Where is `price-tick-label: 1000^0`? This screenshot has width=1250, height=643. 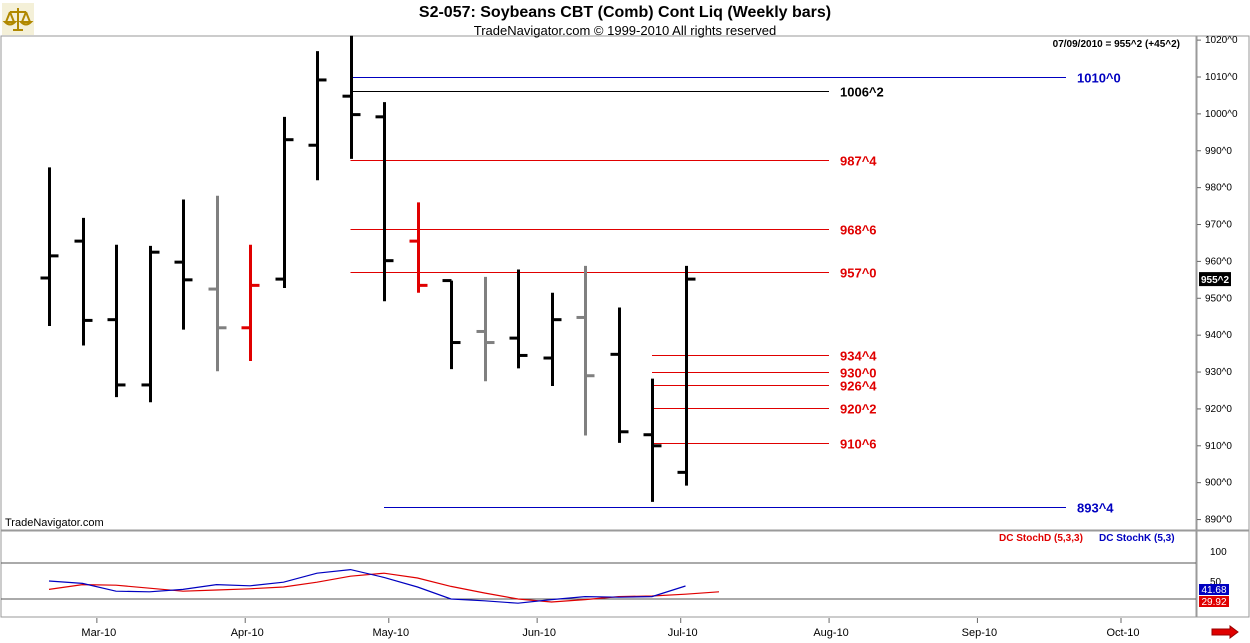
price-tick-label: 1000^0 is located at coordinates (1221, 114).